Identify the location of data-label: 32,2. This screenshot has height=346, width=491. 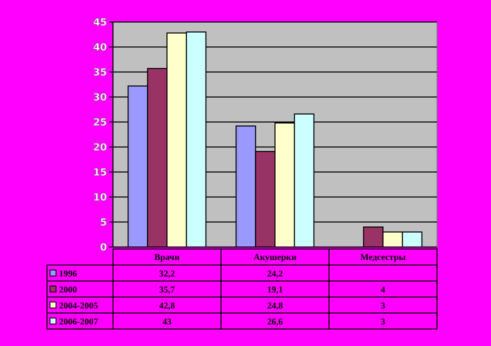
(167, 273).